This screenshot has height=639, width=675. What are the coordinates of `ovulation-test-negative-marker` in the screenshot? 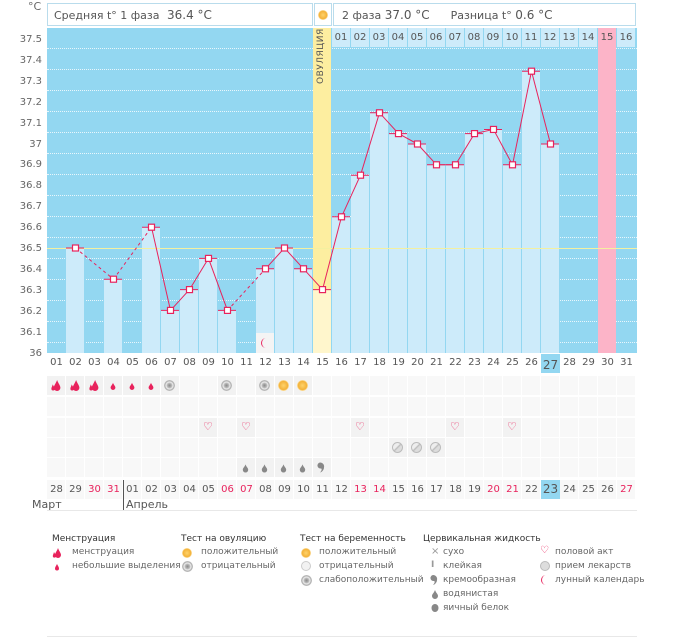 It's located at (265, 385).